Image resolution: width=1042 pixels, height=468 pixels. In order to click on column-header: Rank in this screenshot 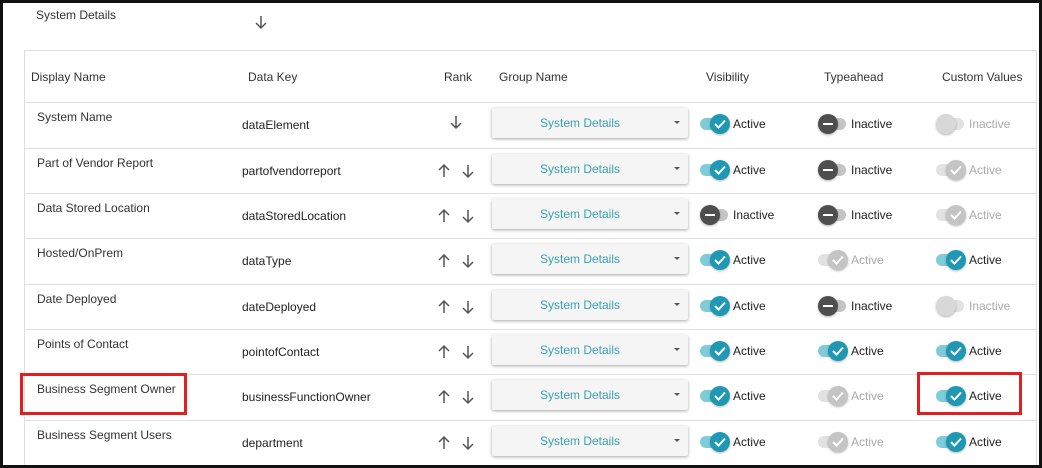, I will do `click(458, 77)`.